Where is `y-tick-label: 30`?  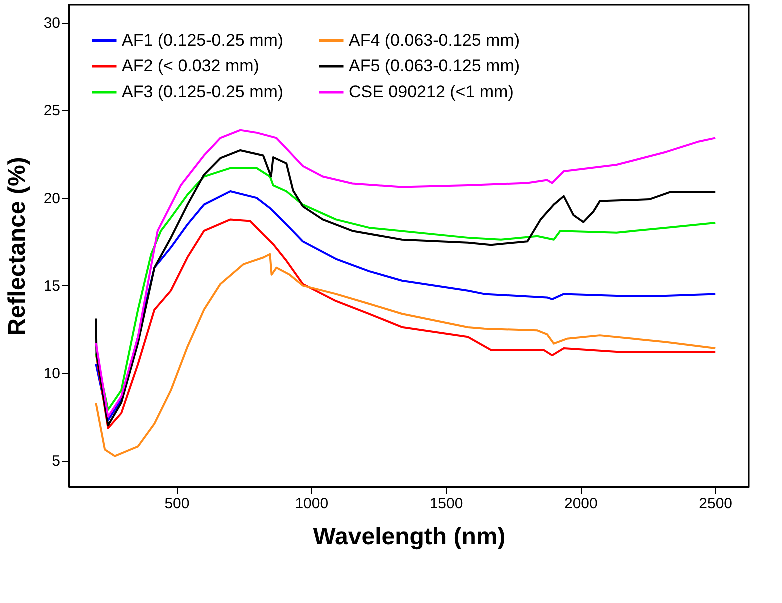
y-tick-label: 30 is located at coordinates (52, 23).